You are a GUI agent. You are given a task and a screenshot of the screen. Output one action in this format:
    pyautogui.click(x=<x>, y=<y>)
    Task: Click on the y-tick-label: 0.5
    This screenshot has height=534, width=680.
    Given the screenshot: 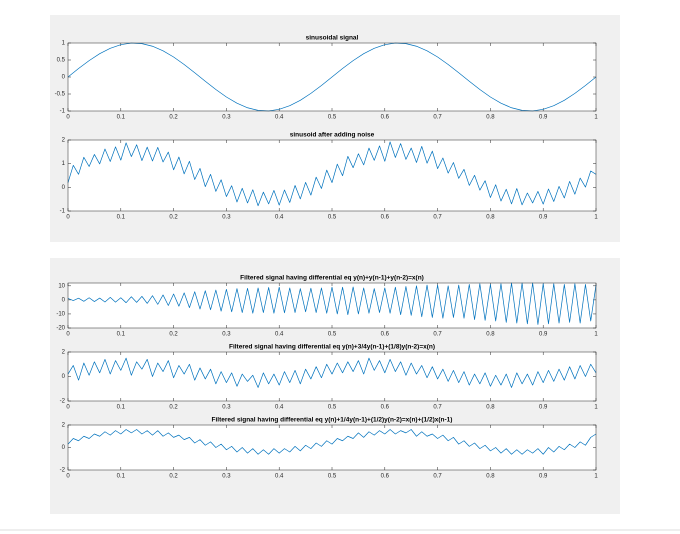 What is the action you would take?
    pyautogui.click(x=61, y=61)
    